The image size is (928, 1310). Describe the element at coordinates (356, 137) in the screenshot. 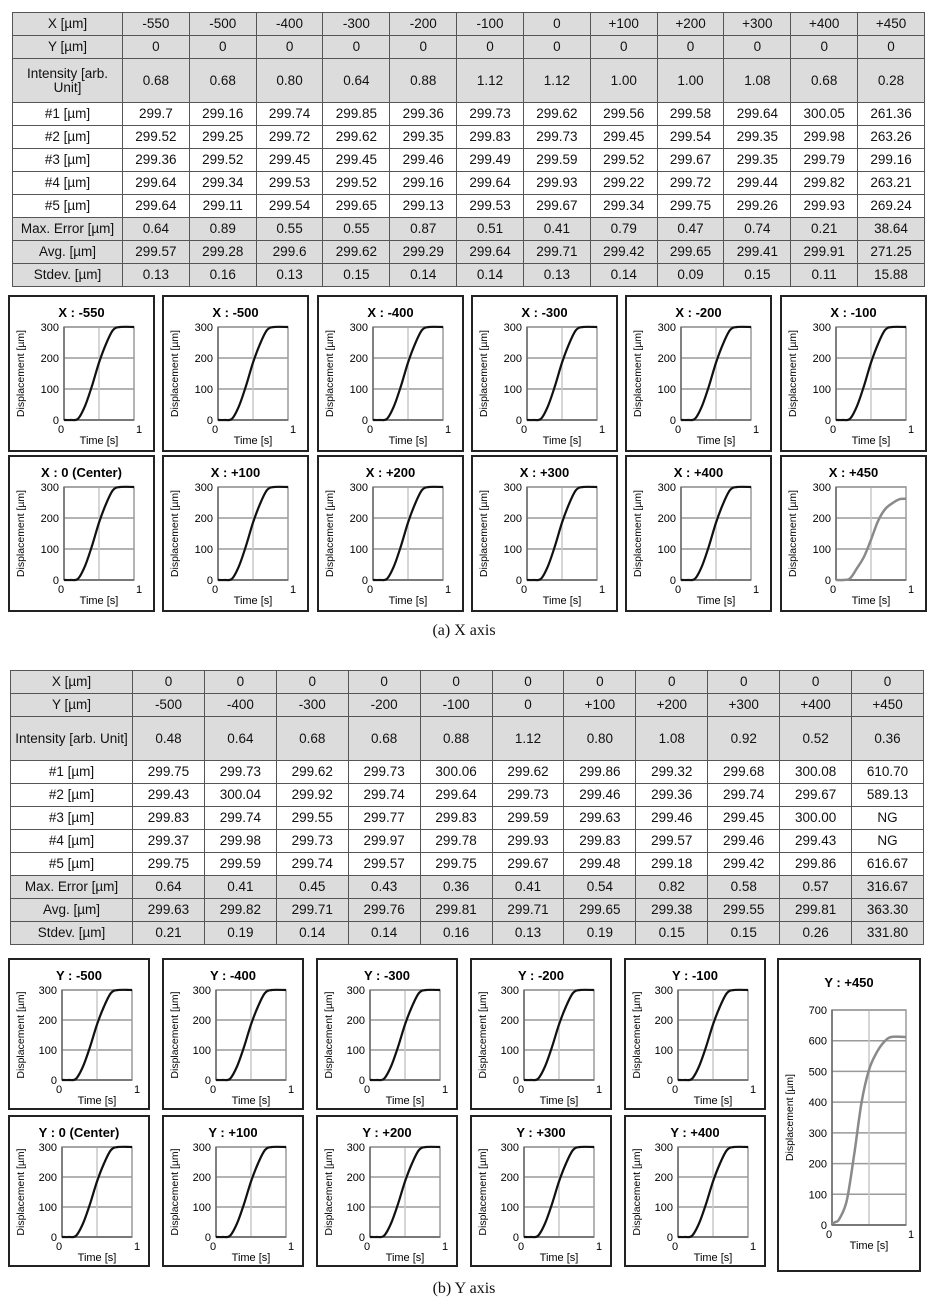

I see `table-cell: 299.62` at that location.